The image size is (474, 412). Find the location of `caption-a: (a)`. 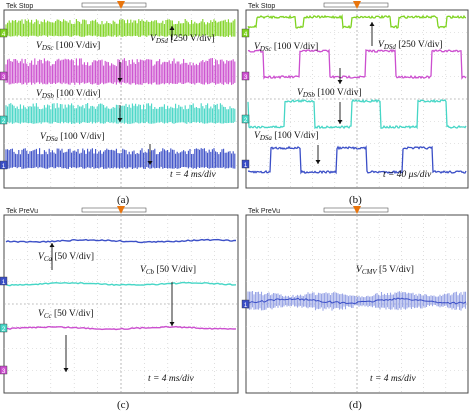

caption-a: (a) is located at coordinates (123, 200).